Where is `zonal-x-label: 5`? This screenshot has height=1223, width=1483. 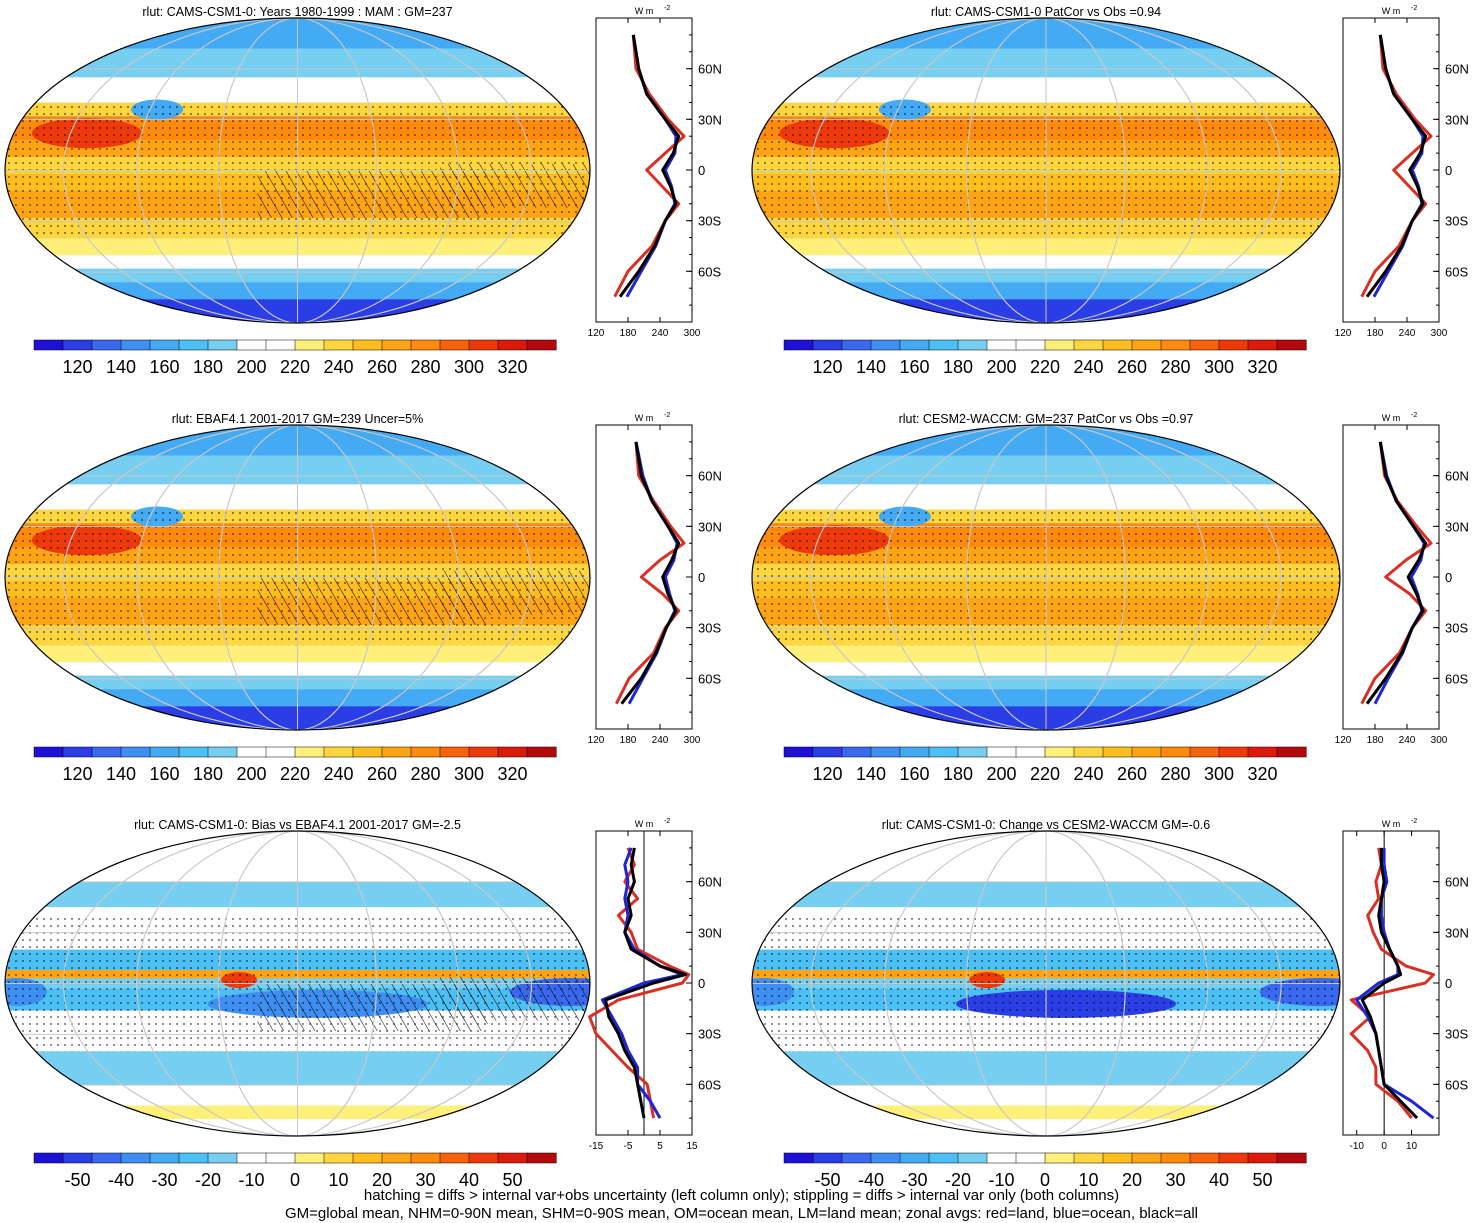 zonal-x-label: 5 is located at coordinates (660, 1146).